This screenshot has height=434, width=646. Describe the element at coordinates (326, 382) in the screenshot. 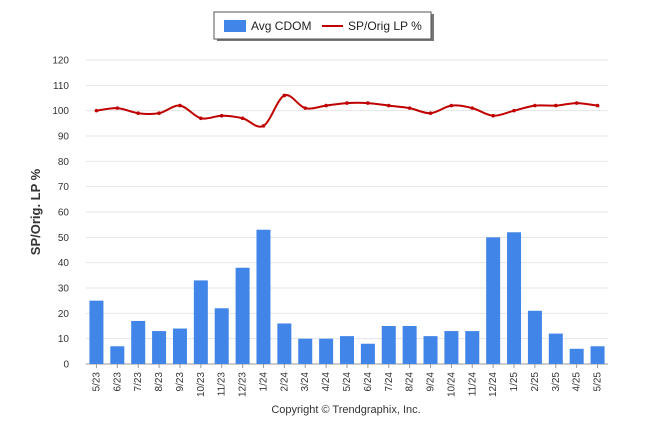

I see `x-tick-label: 4/24` at that location.